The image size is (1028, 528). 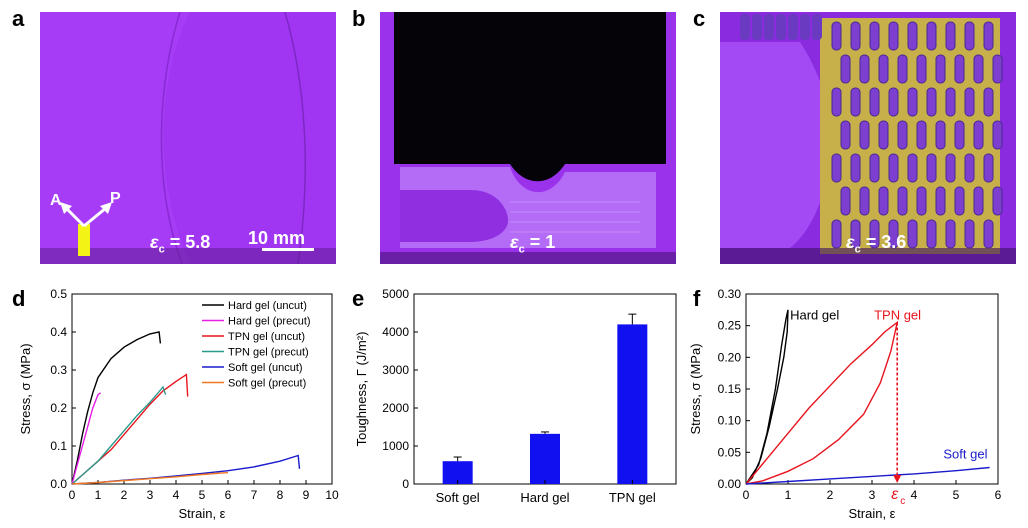 I want to click on y-tick-label: 0.20, so click(x=730, y=357).